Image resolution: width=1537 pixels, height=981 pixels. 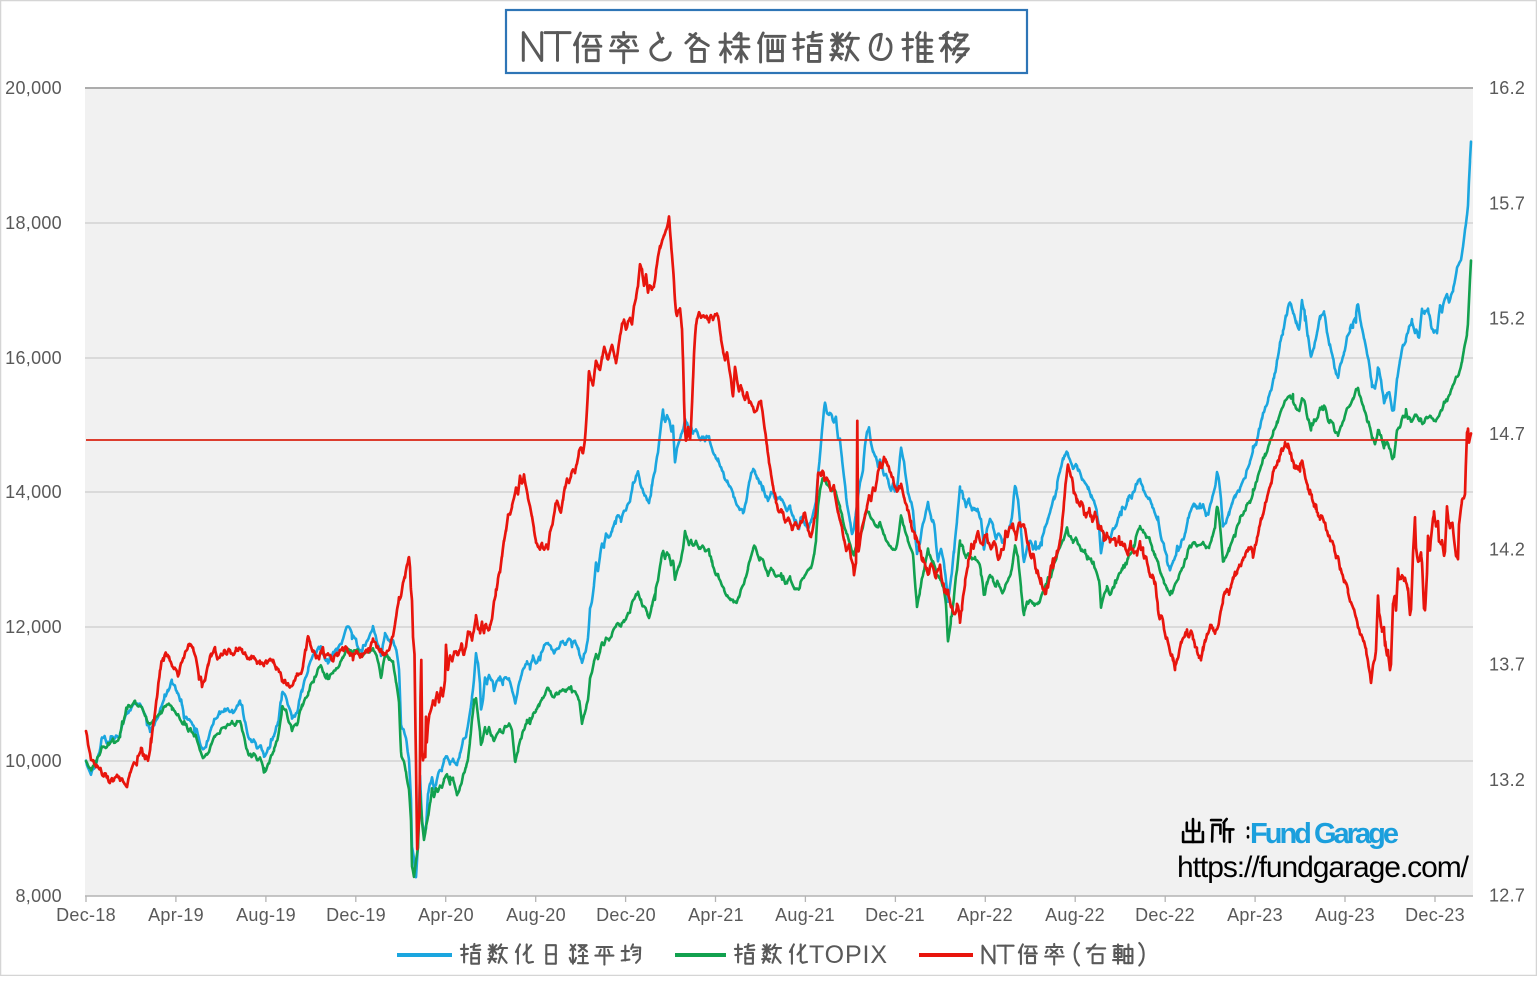 I want to click on svg-text: 13.7, so click(x=1507, y=665).